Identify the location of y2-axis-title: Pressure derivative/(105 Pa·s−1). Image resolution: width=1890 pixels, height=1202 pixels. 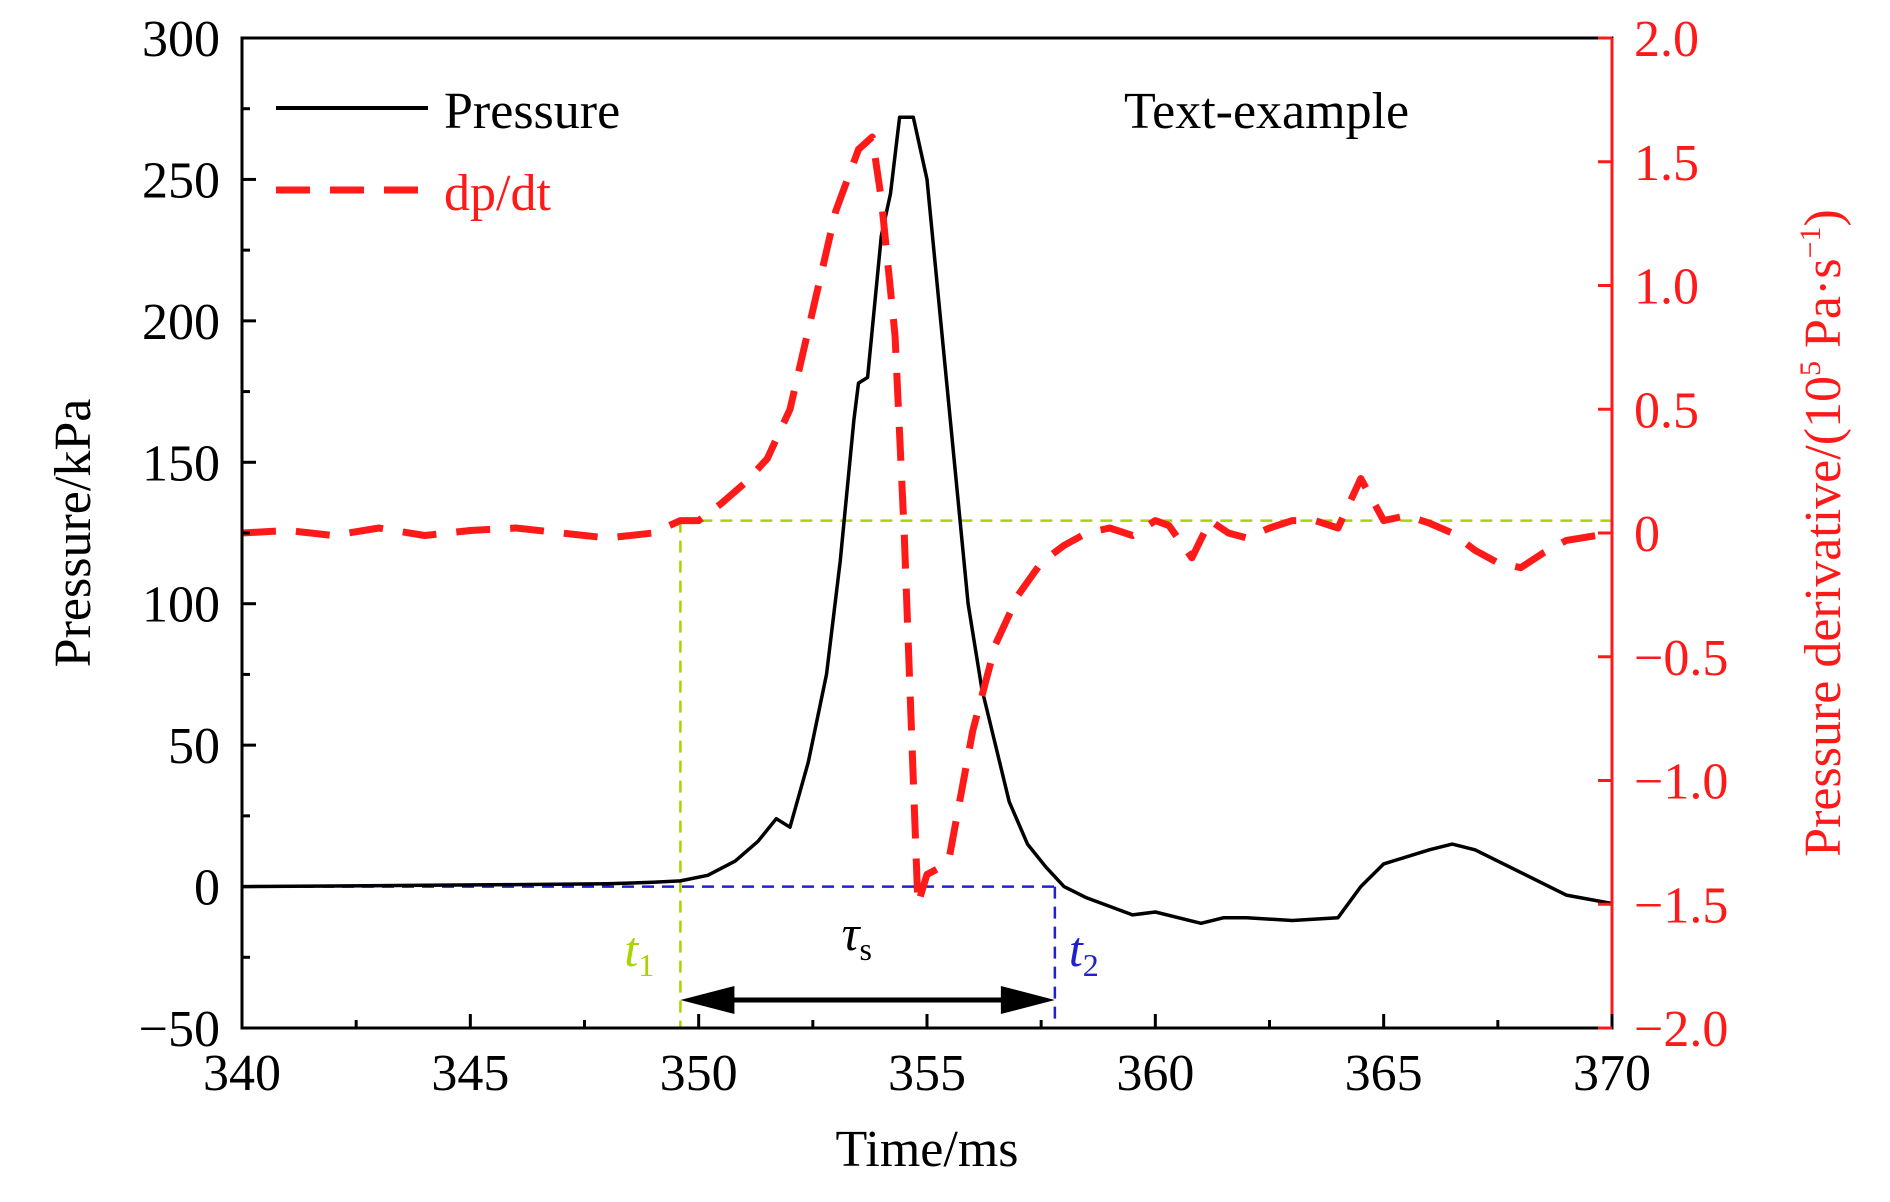
(1823, 533).